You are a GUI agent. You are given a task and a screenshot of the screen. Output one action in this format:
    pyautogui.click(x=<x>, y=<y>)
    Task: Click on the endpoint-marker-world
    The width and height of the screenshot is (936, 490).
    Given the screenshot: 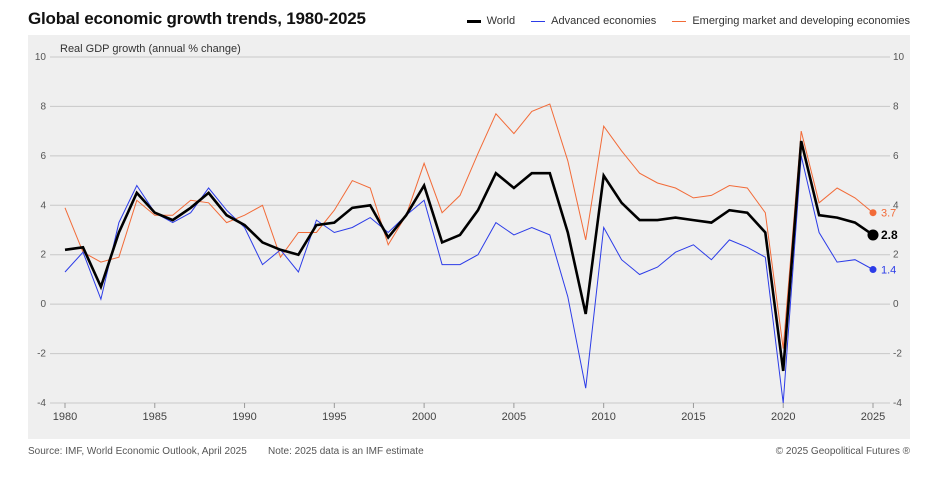 What is the action you would take?
    pyautogui.click(x=873, y=235)
    